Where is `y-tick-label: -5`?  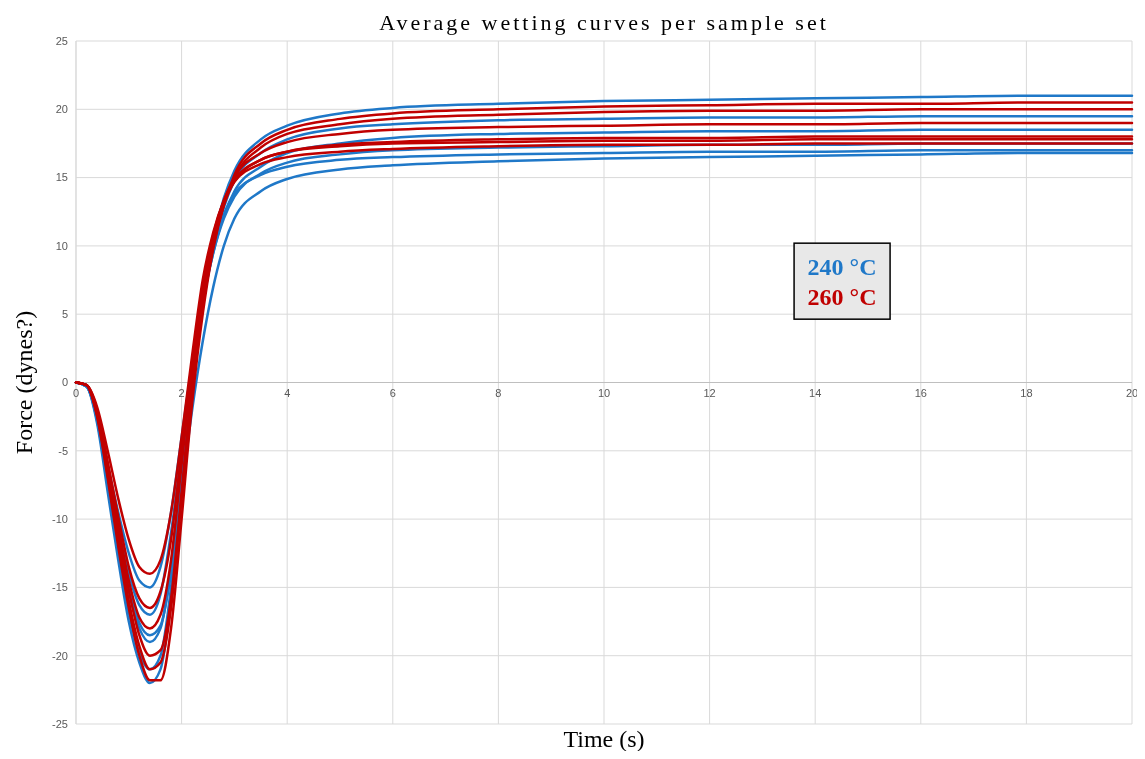 y-tick-label: -5 is located at coordinates (63, 450).